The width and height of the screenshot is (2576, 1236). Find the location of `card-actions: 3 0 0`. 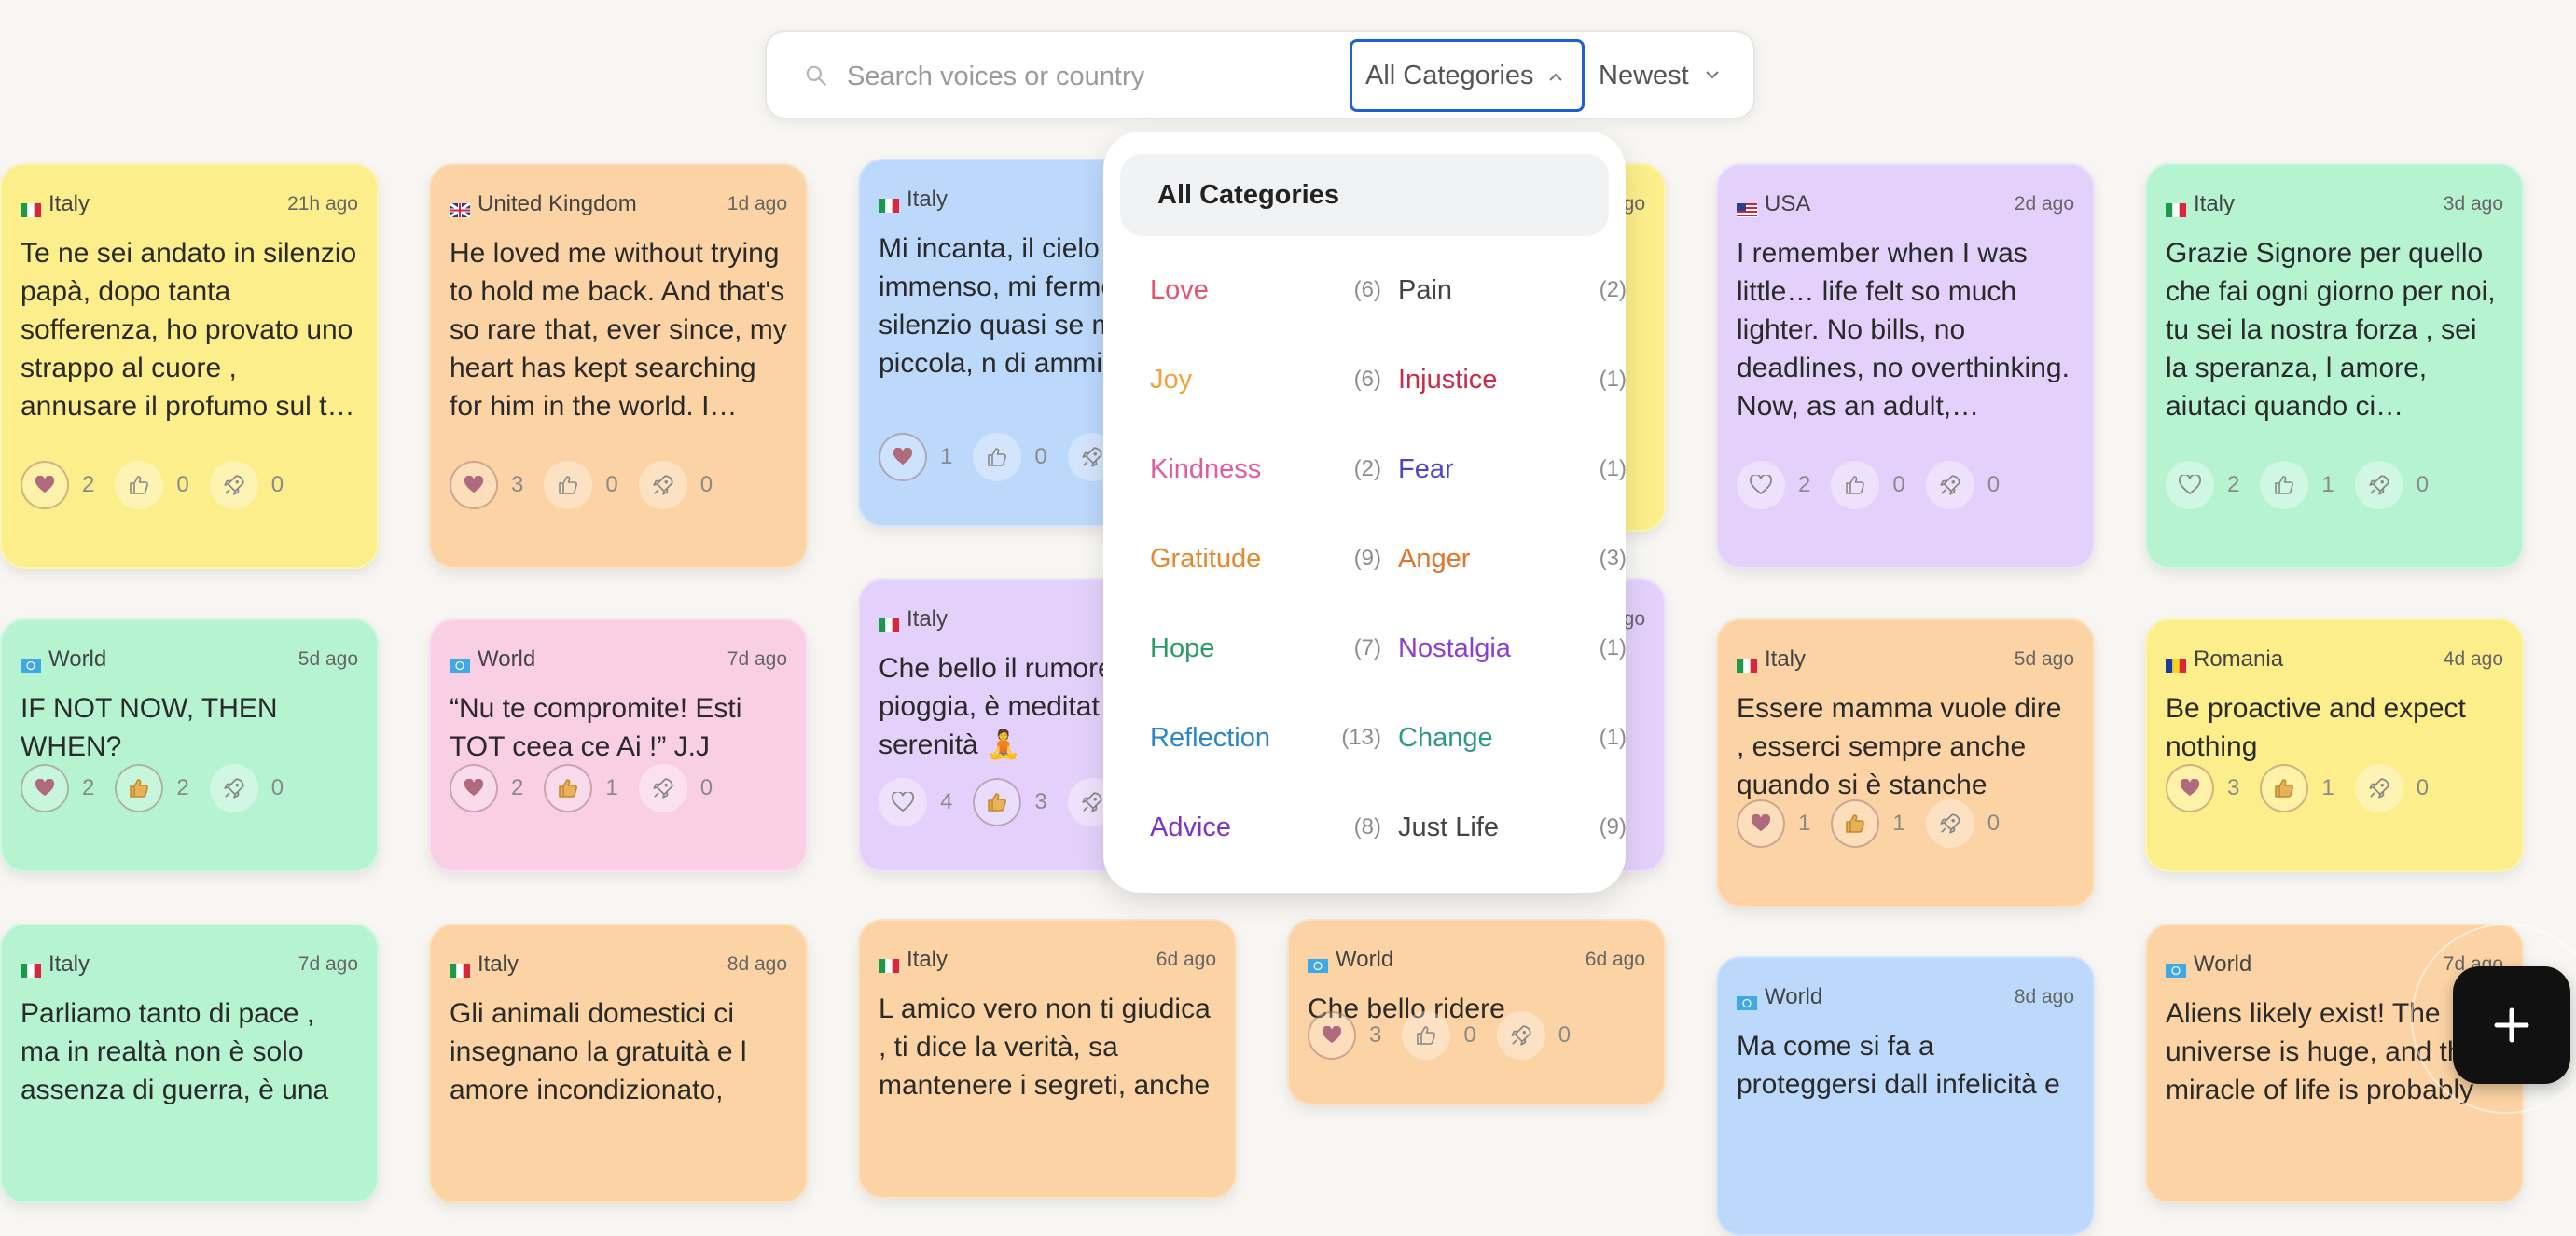

card-actions: 3 0 0 is located at coordinates (591, 485).